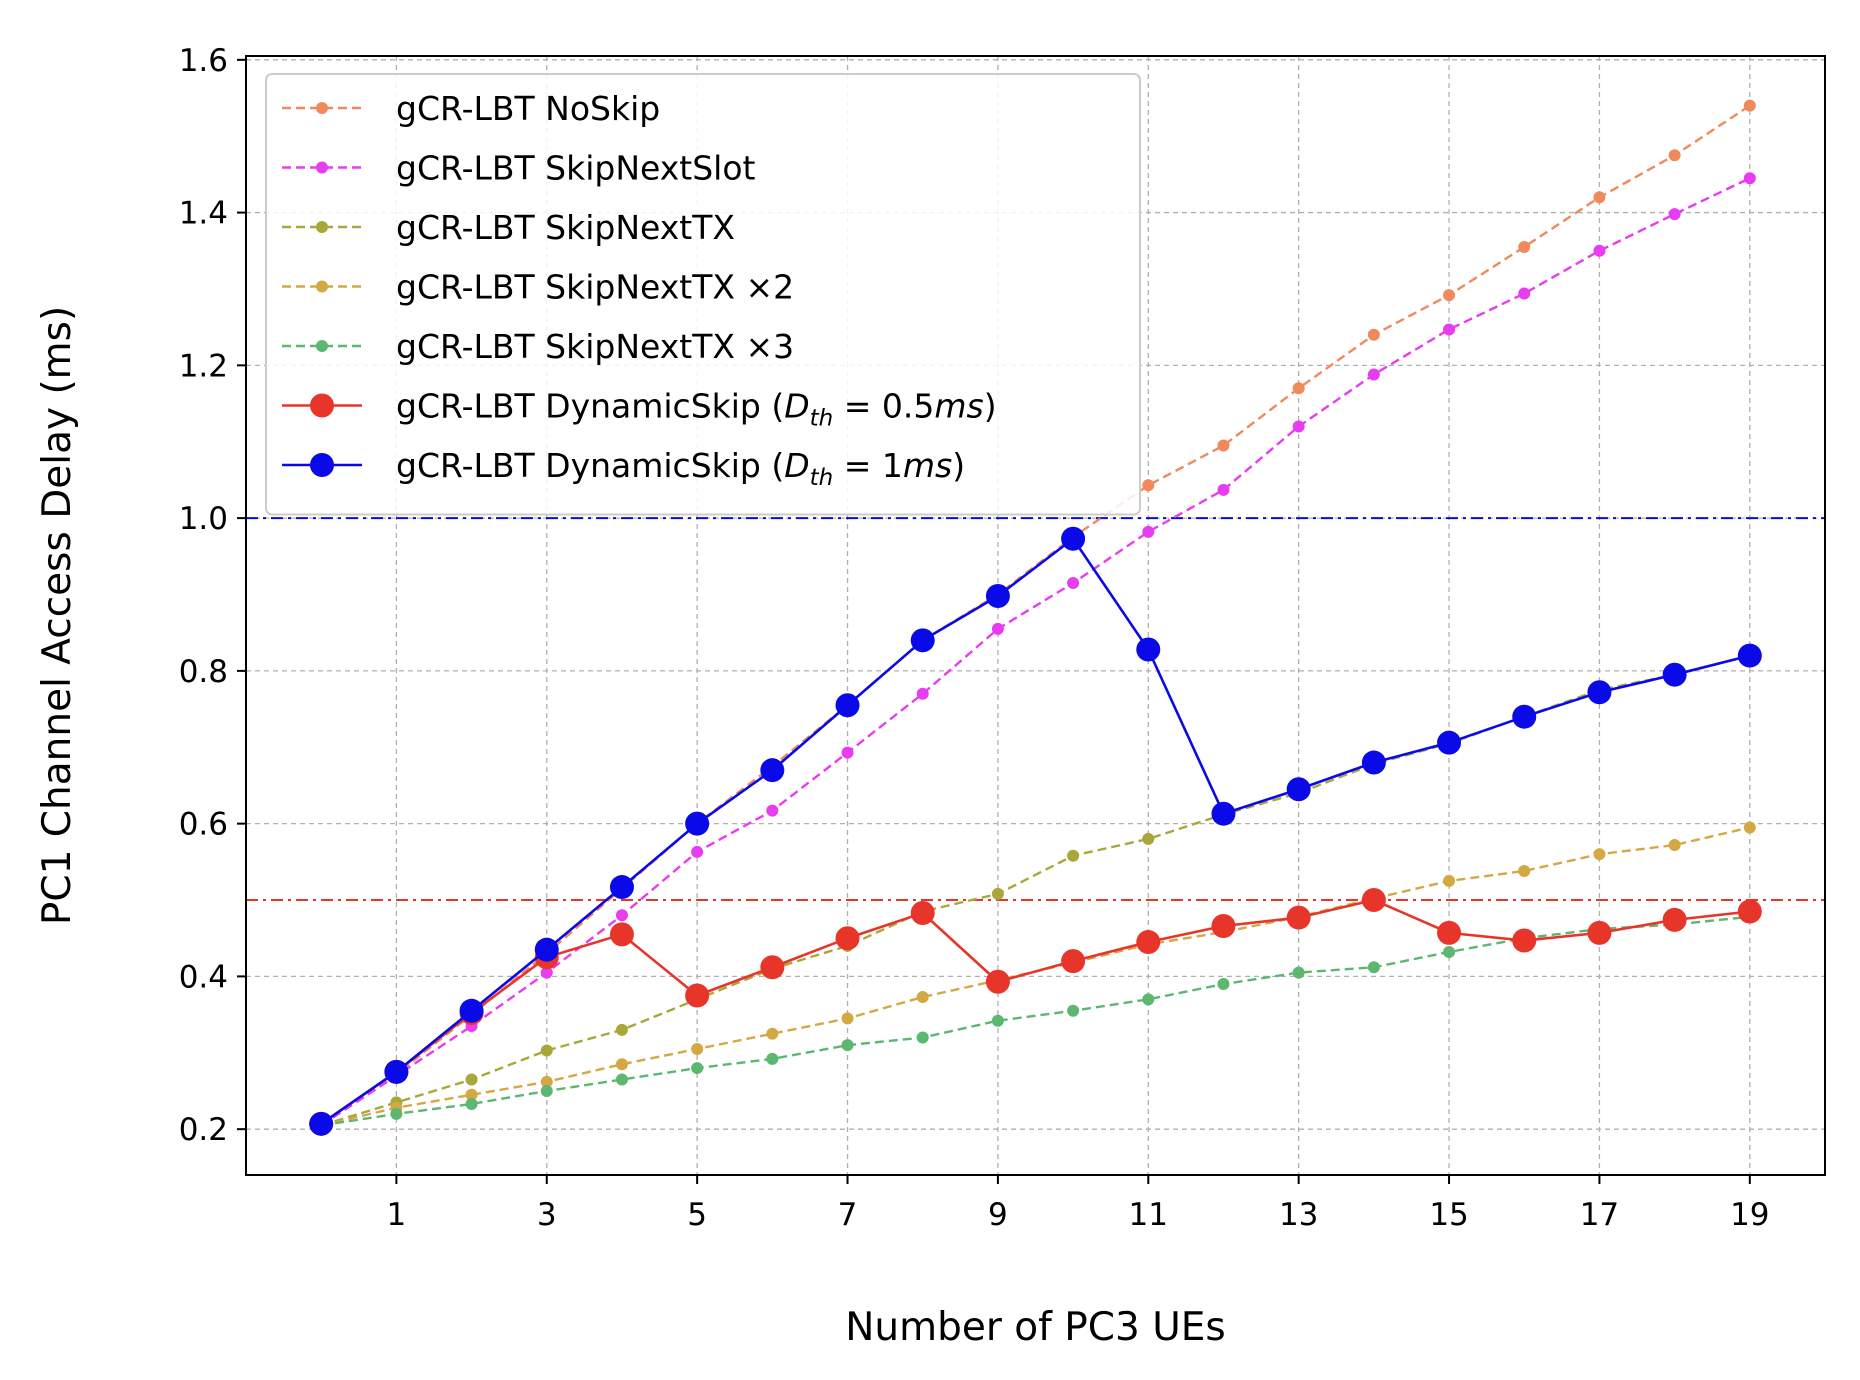 This screenshot has width=1860, height=1380. Describe the element at coordinates (696, 409) in the screenshot. I see `legend-label: gCR-LBT DynamicSkip (Dth = 0.5ms)` at that location.